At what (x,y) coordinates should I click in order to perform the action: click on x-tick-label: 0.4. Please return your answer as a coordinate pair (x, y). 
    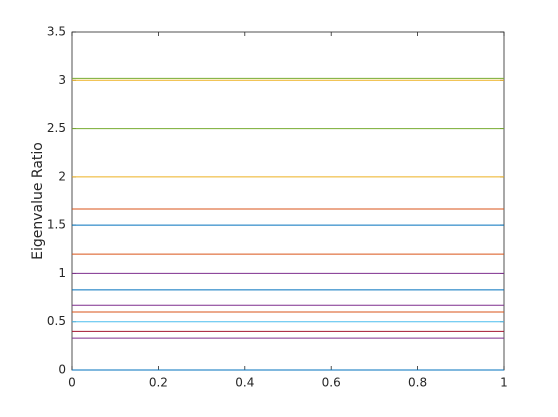
    Looking at the image, I should click on (244, 383).